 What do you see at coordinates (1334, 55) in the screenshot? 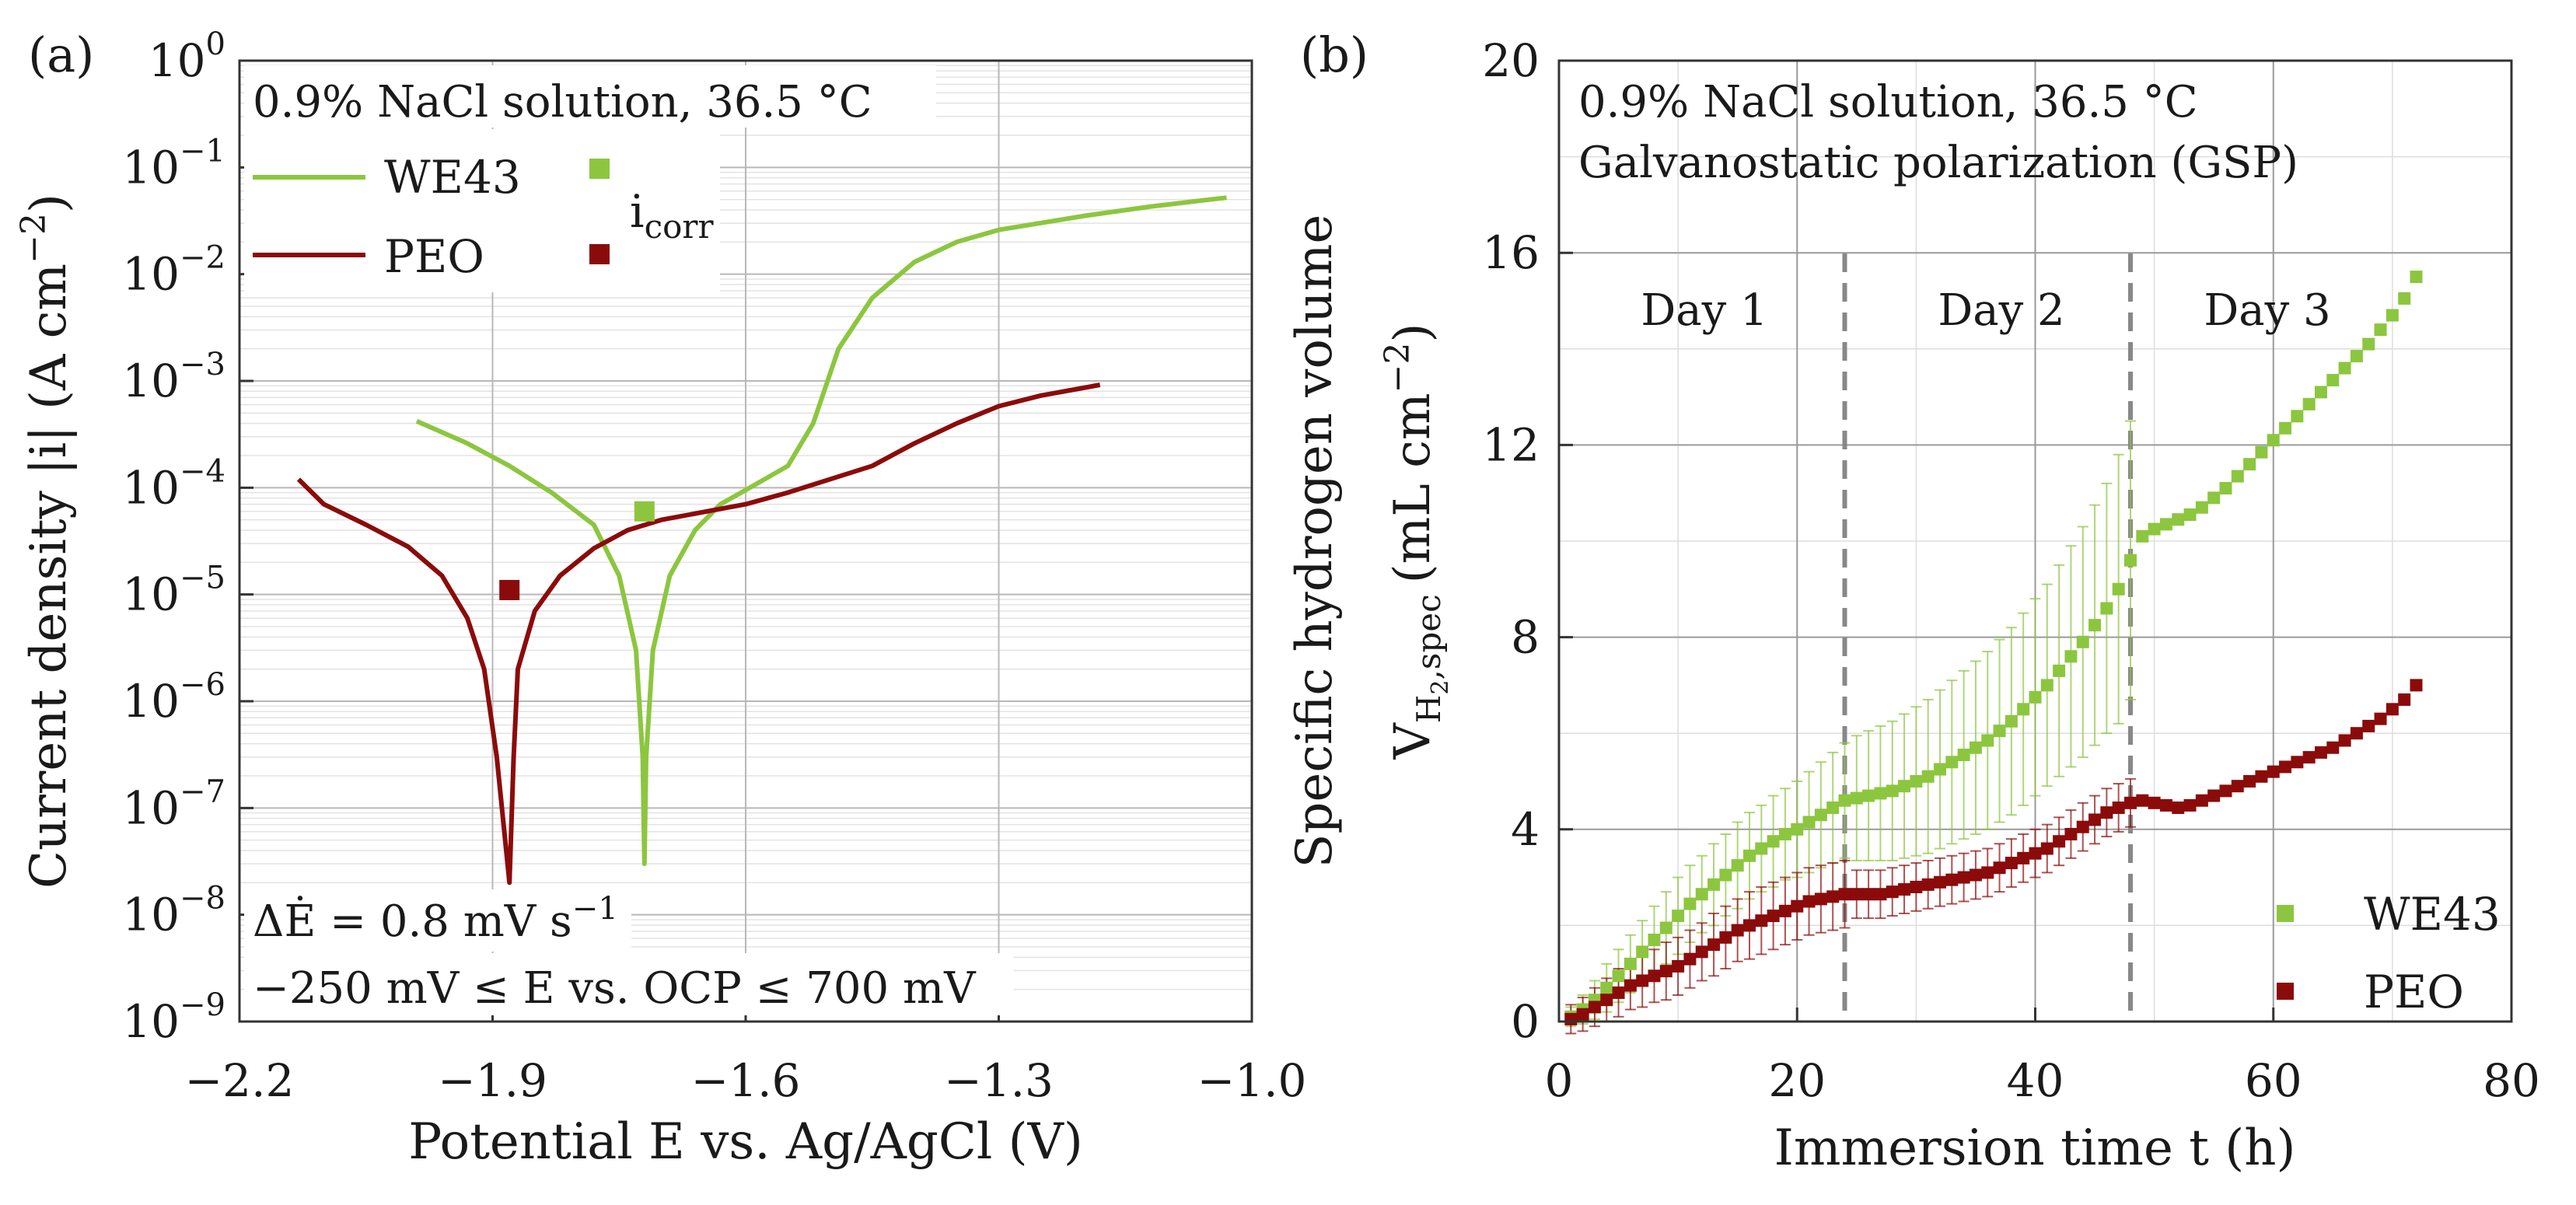
I see `panel-b-label: (b)` at bounding box center [1334, 55].